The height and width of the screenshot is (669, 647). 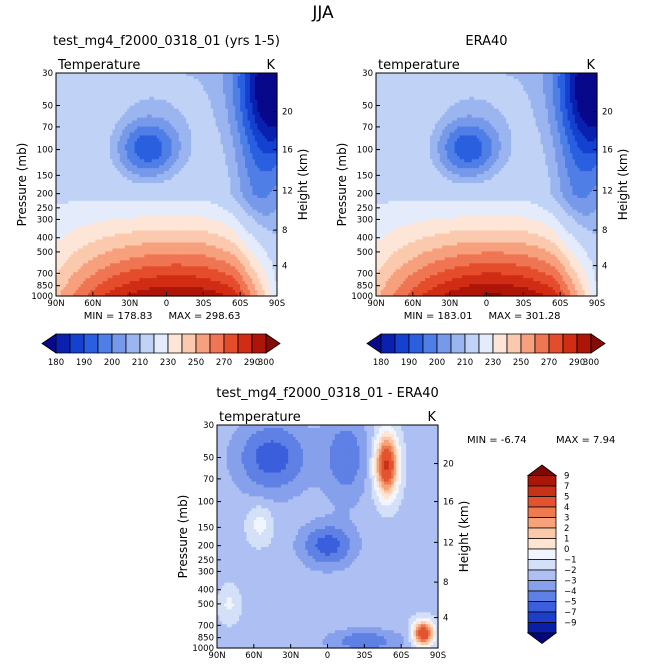 I want to click on colorbar-label: −5, so click(x=570, y=603).